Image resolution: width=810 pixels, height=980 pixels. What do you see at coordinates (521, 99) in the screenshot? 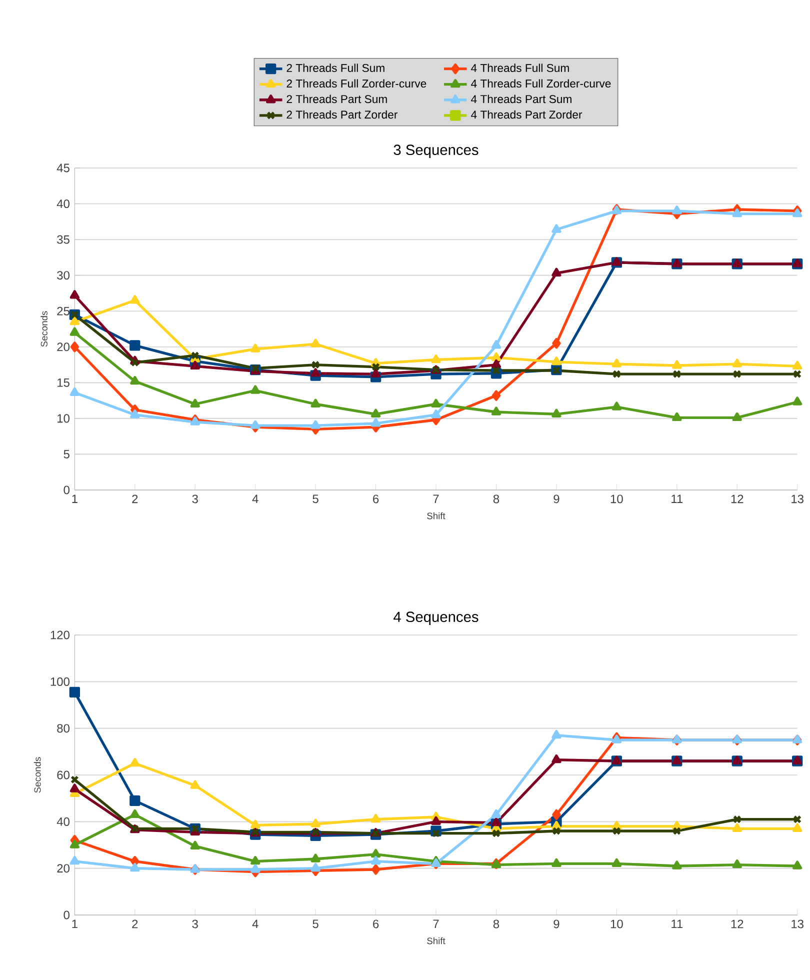
I see `legend-label: 4 Threads Part Sum` at bounding box center [521, 99].